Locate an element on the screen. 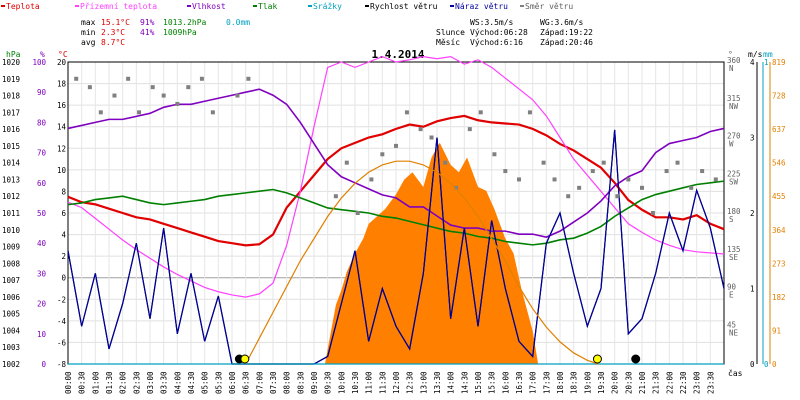 The width and height of the screenshot is (800, 400). tick-time-1: 00:30 is located at coordinates (82, 382).